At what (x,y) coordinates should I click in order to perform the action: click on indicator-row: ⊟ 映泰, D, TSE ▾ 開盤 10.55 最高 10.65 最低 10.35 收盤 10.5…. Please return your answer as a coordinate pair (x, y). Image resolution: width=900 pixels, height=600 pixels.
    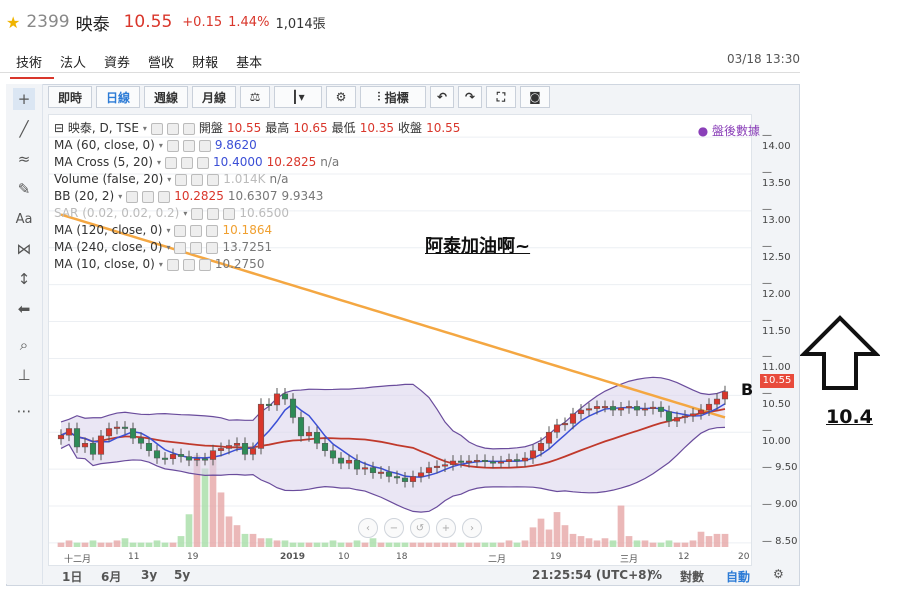
    Looking at the image, I should click on (257, 128).